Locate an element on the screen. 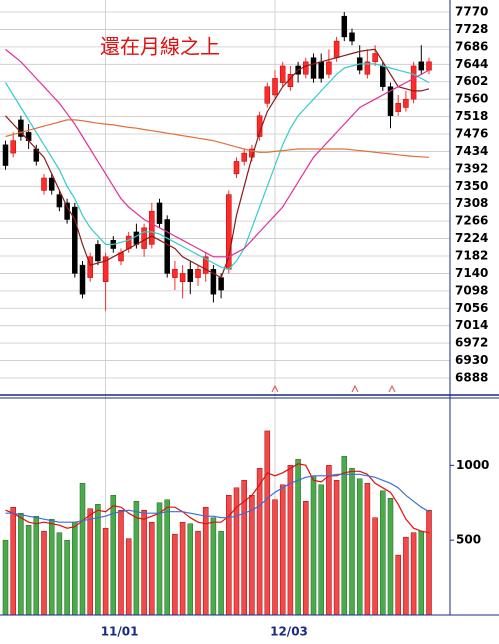 The width and height of the screenshot is (499, 644). y-tick-label: 7266 is located at coordinates (471, 221).